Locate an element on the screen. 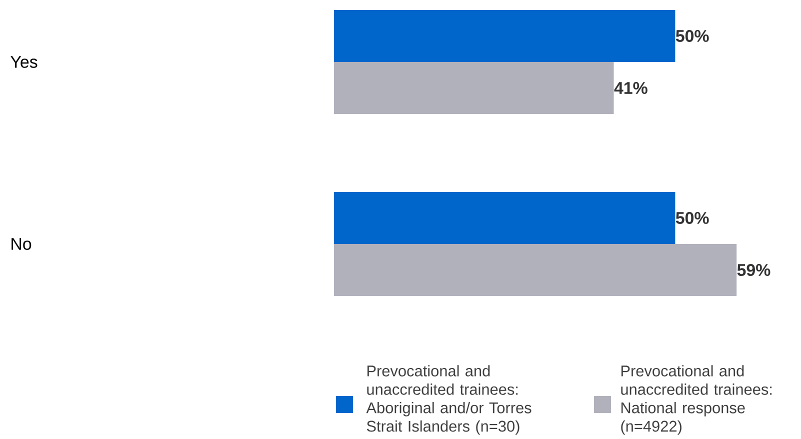  legend-label: Prevocational and unaccredited trainees: Aboriginal and/or Torres Strait Islanders (n=30) is located at coordinates (449, 400).